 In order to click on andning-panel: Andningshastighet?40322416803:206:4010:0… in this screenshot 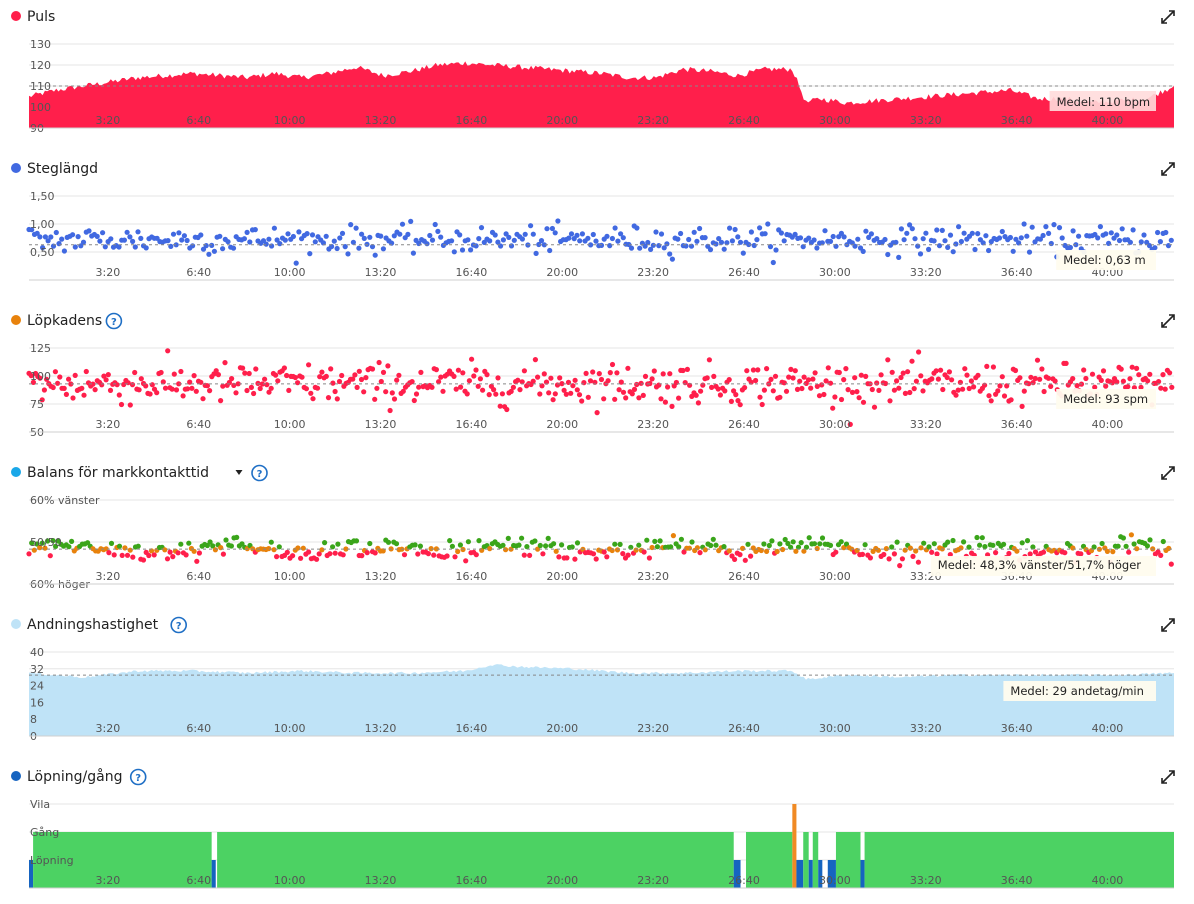, I will do `click(593, 679)`.